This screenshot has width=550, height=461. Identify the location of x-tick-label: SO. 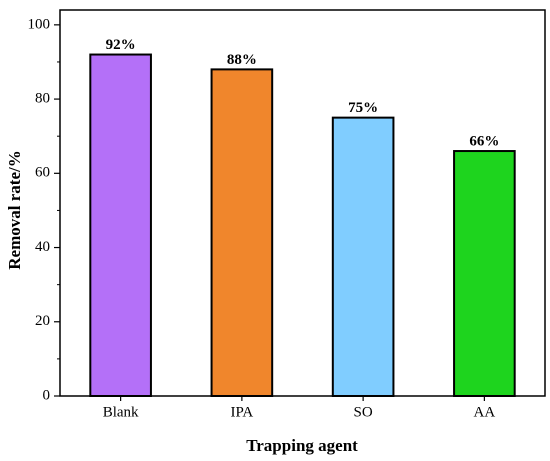
(363, 412).